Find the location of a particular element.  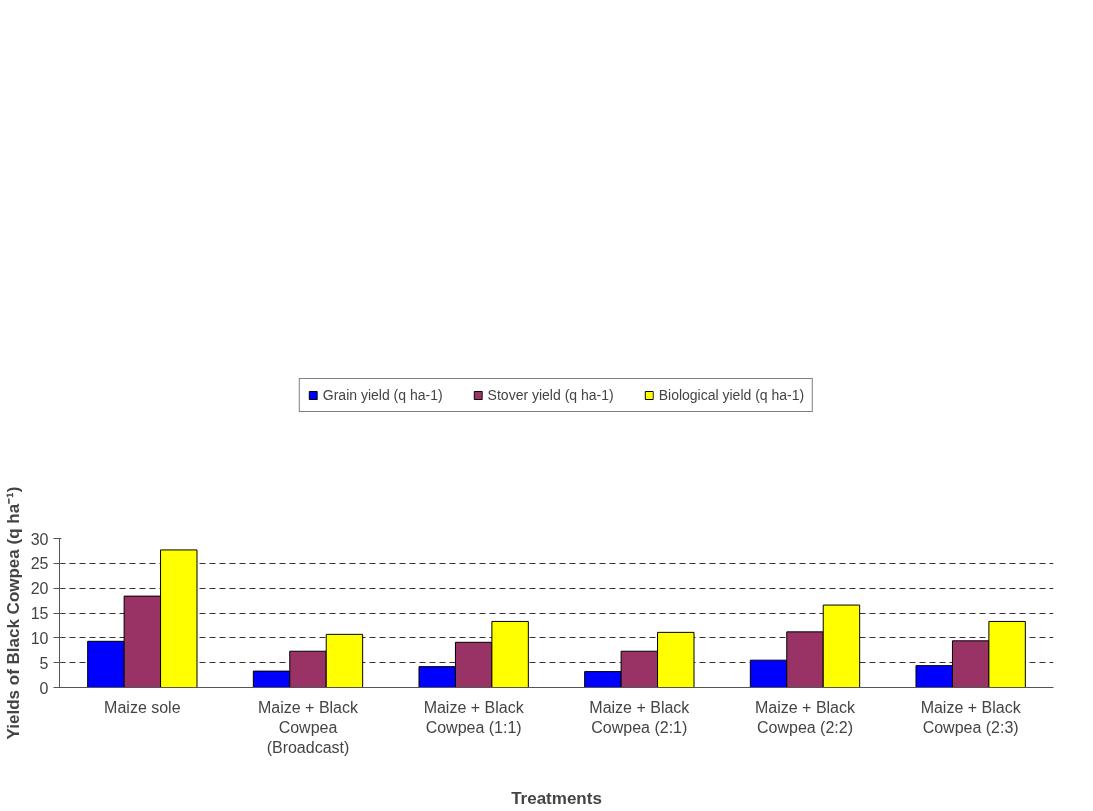

y-tick-label: 25 is located at coordinates (39, 564).